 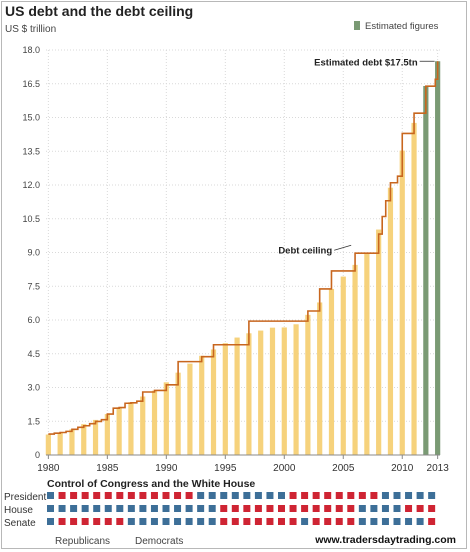 I want to click on legend-label-estimated: Estimated figures, so click(x=402, y=26).